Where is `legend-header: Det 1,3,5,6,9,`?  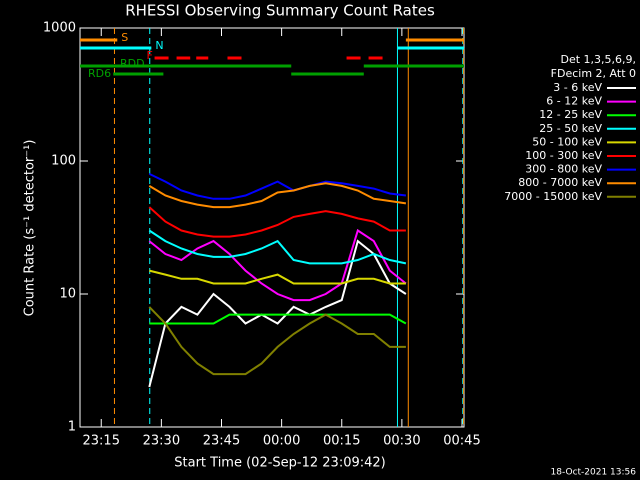 legend-header: Det 1,3,5,6,9, is located at coordinates (598, 59).